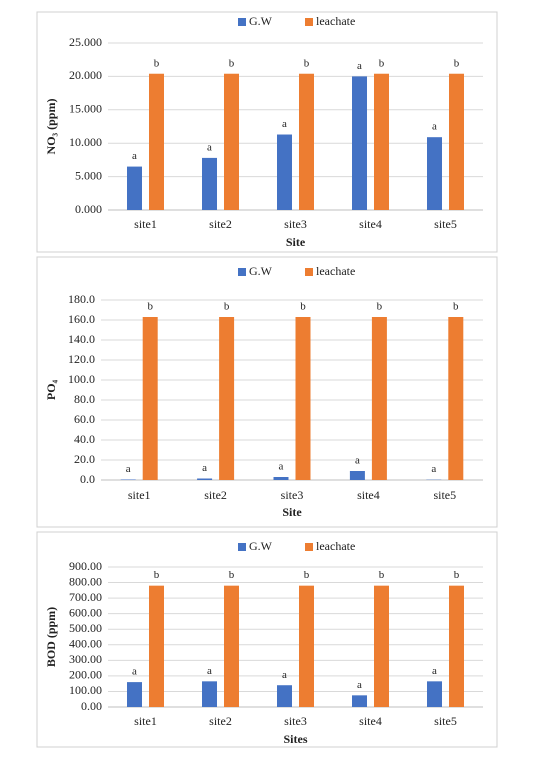  What do you see at coordinates (84, 459) in the screenshot?
I see `y-tick-label: 20.0` at bounding box center [84, 459].